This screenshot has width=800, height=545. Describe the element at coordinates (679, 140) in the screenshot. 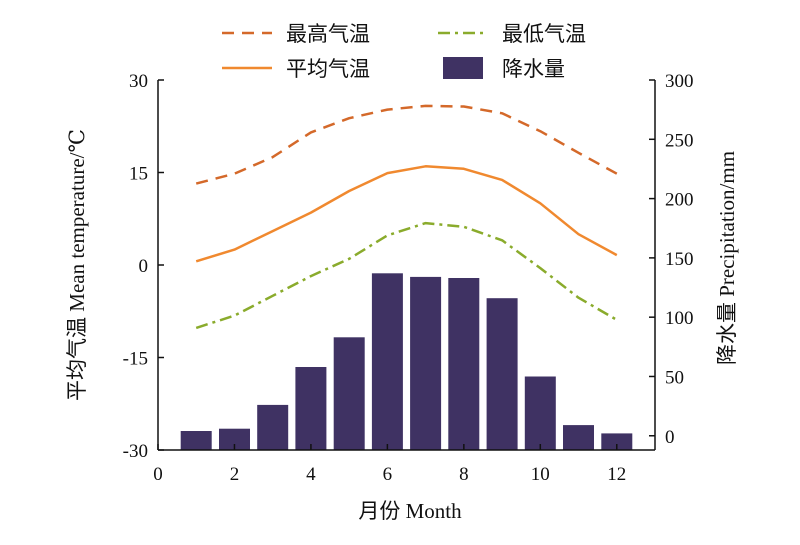

I see `right-y-tick-label: 250` at that location.